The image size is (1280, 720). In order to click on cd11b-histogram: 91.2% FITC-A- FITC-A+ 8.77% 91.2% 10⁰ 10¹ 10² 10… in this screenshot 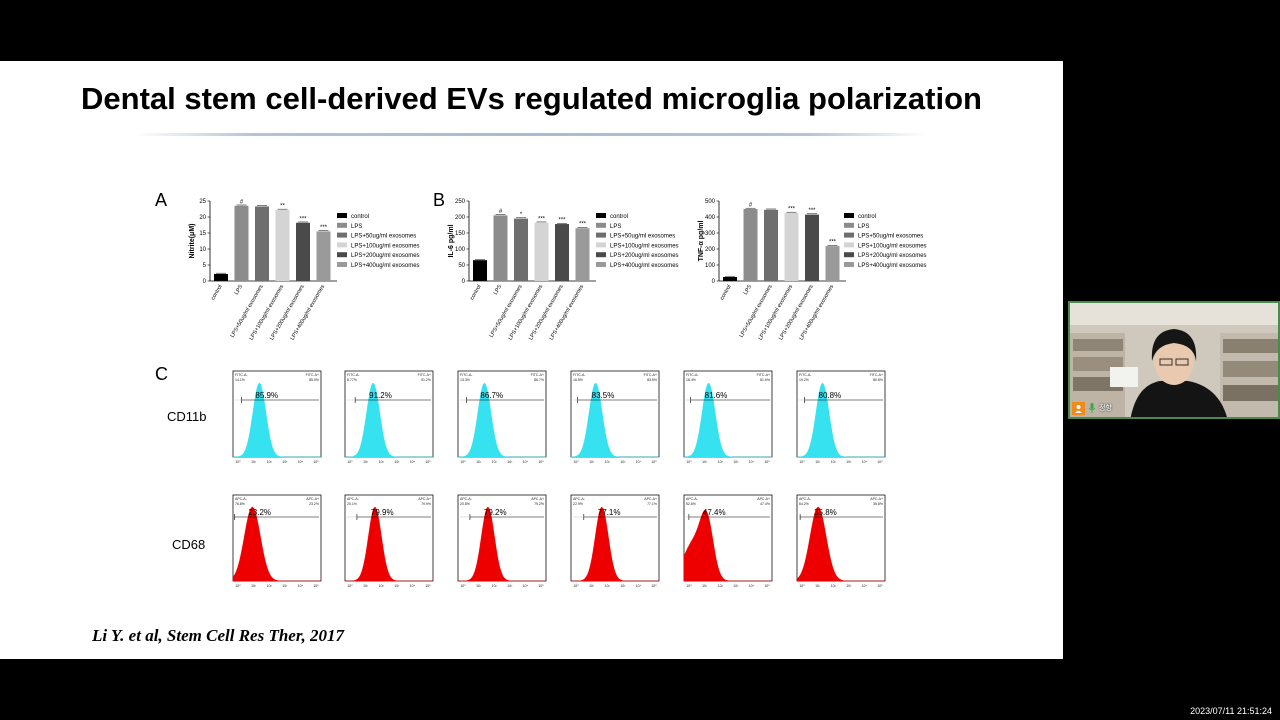, I will do `click(389, 418)`.